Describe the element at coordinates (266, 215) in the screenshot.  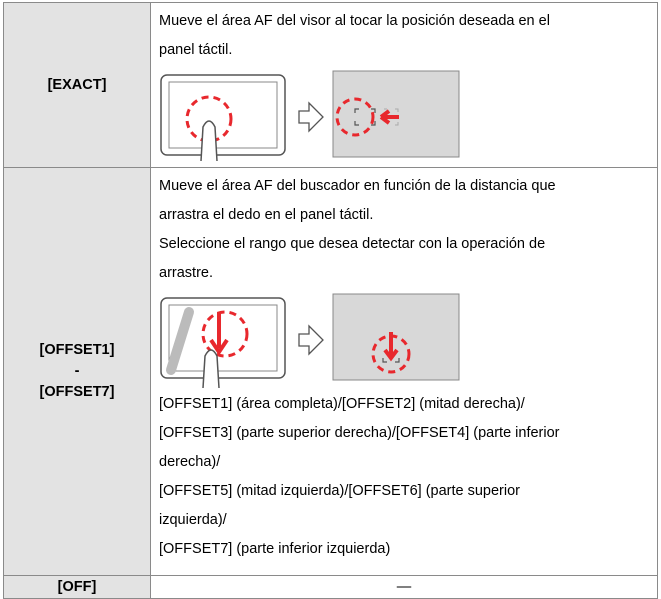
I see `text: arrastra el dedo en el panel táctil.` at that location.